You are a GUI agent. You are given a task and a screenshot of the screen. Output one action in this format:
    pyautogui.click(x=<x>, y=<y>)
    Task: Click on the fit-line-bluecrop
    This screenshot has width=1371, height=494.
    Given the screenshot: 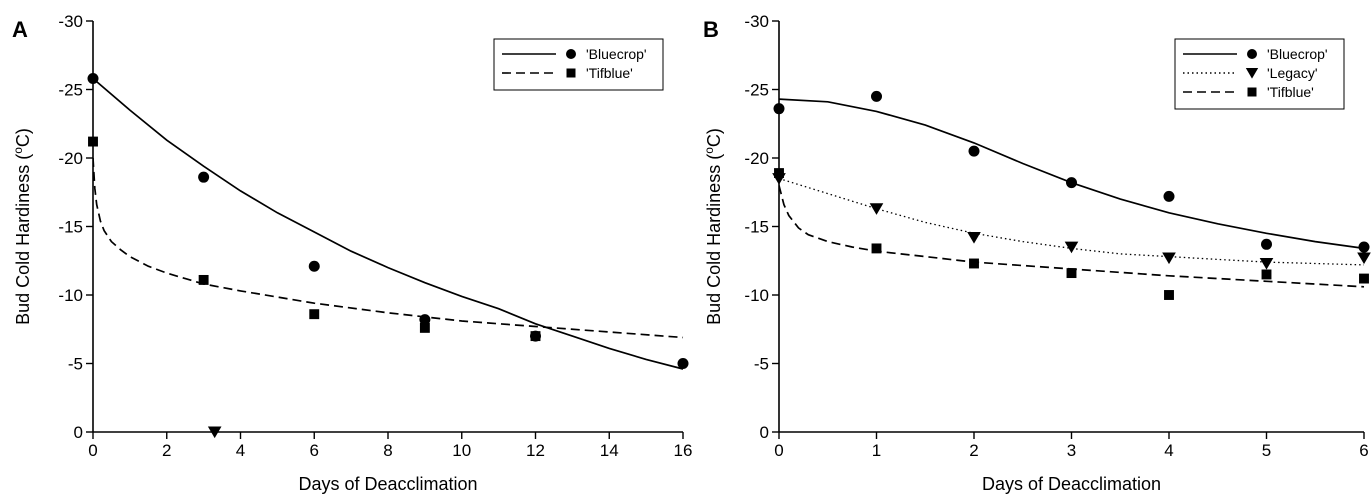 What is the action you would take?
    pyautogui.click(x=1072, y=174)
    